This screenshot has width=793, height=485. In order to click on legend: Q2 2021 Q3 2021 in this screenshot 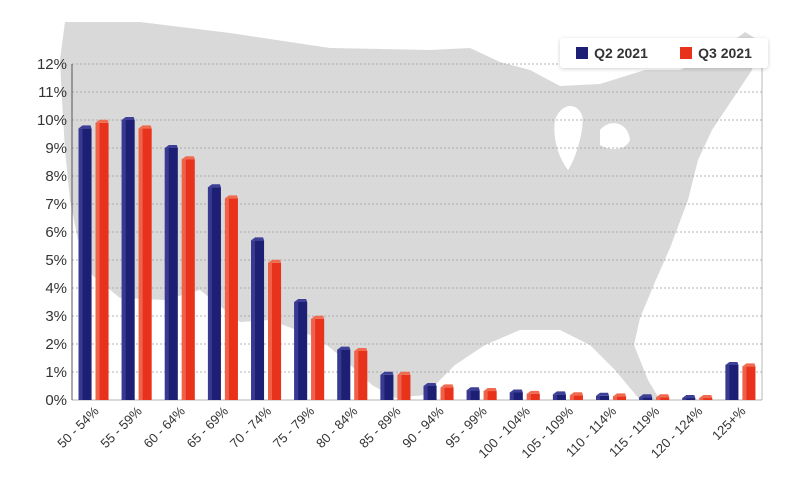, I will do `click(664, 53)`.